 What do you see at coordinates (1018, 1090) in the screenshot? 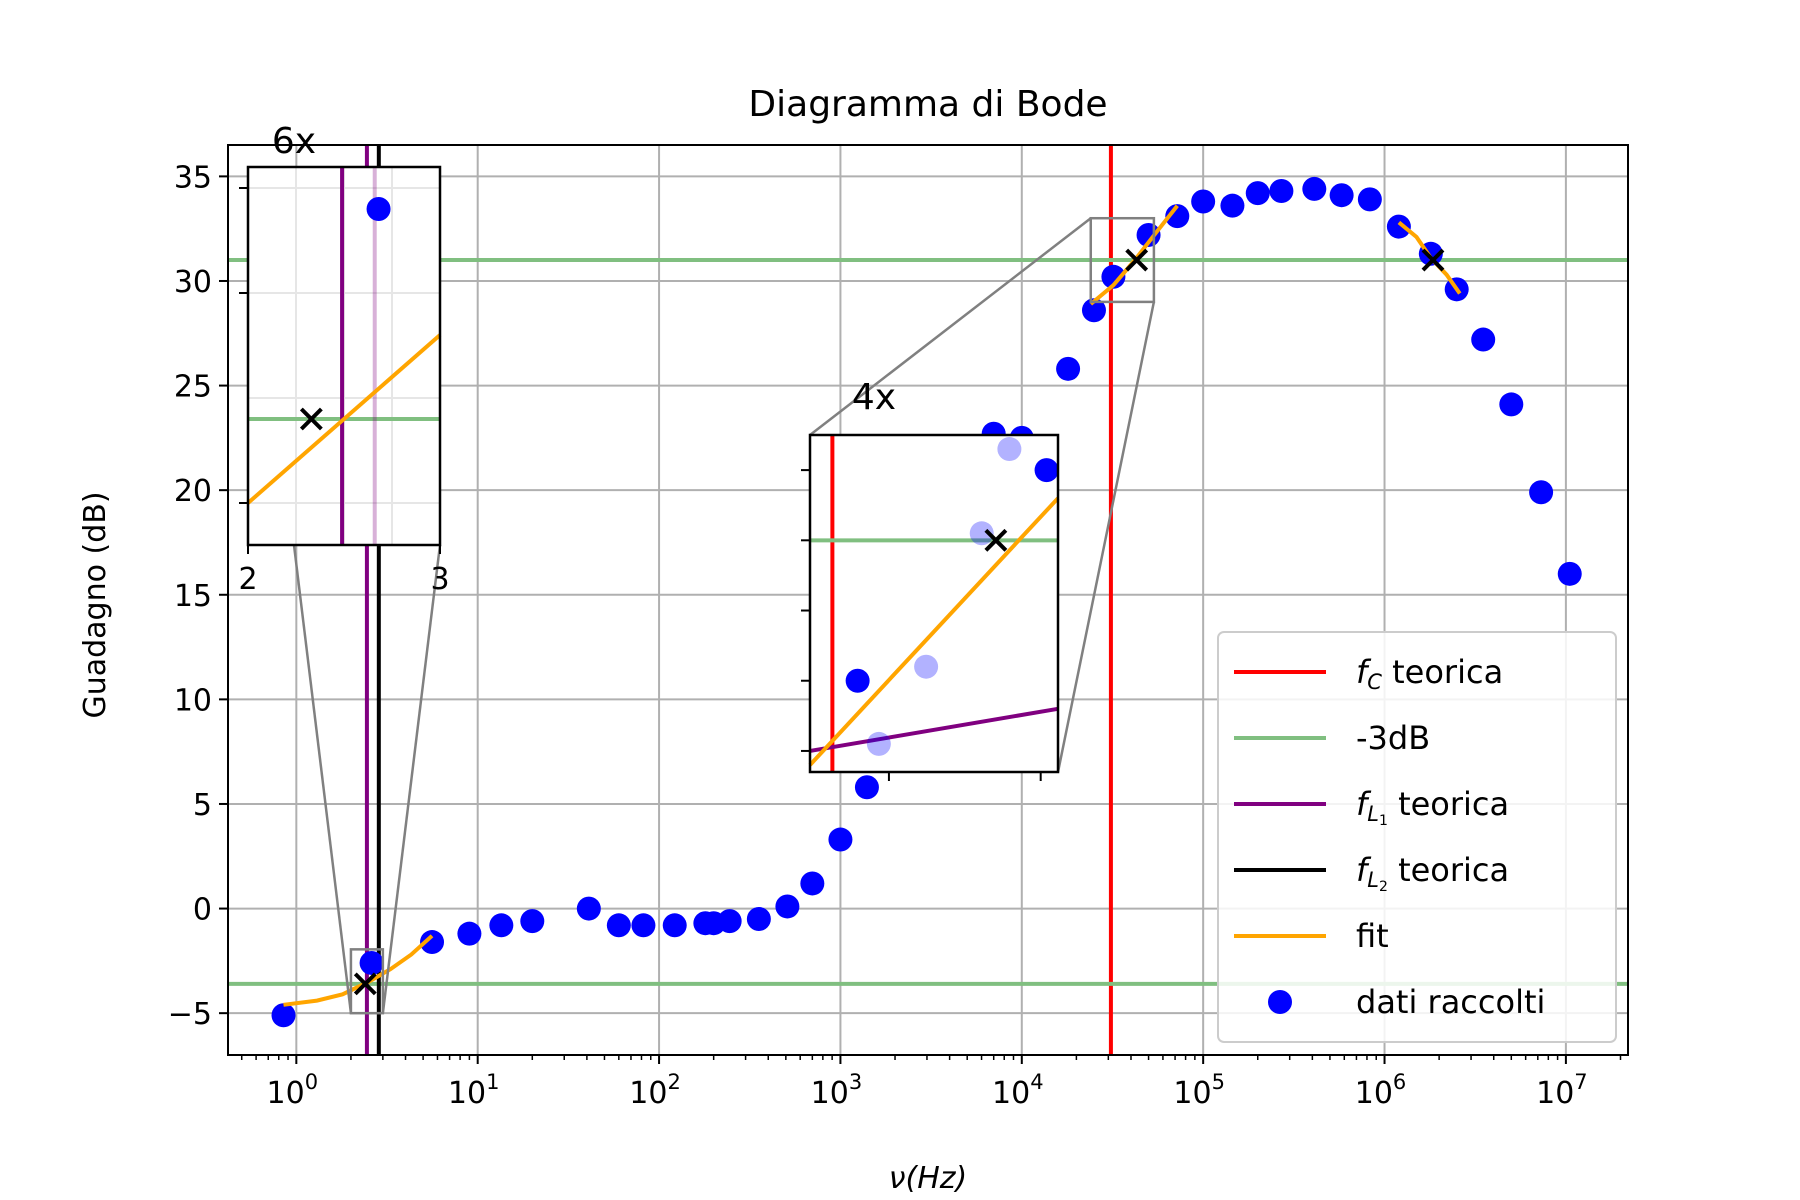
I see `x-tick-label: 10⁴` at bounding box center [1018, 1090].